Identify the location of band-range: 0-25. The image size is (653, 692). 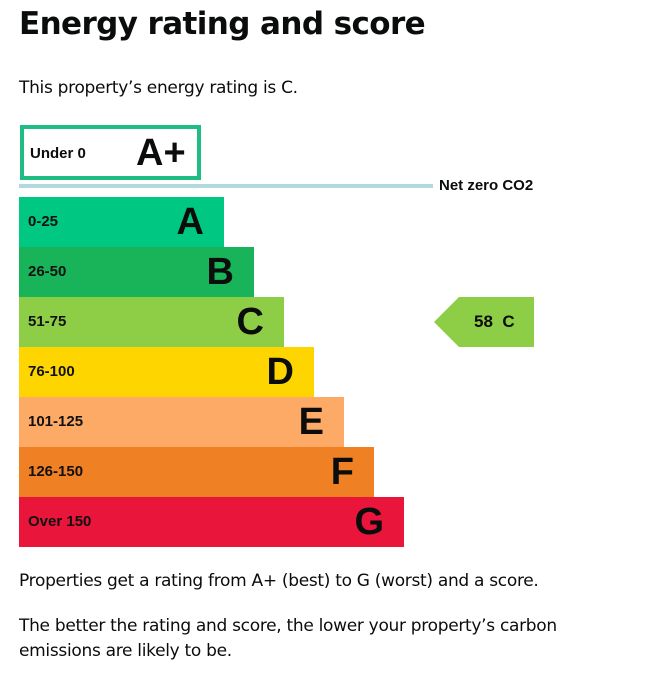
(43, 221).